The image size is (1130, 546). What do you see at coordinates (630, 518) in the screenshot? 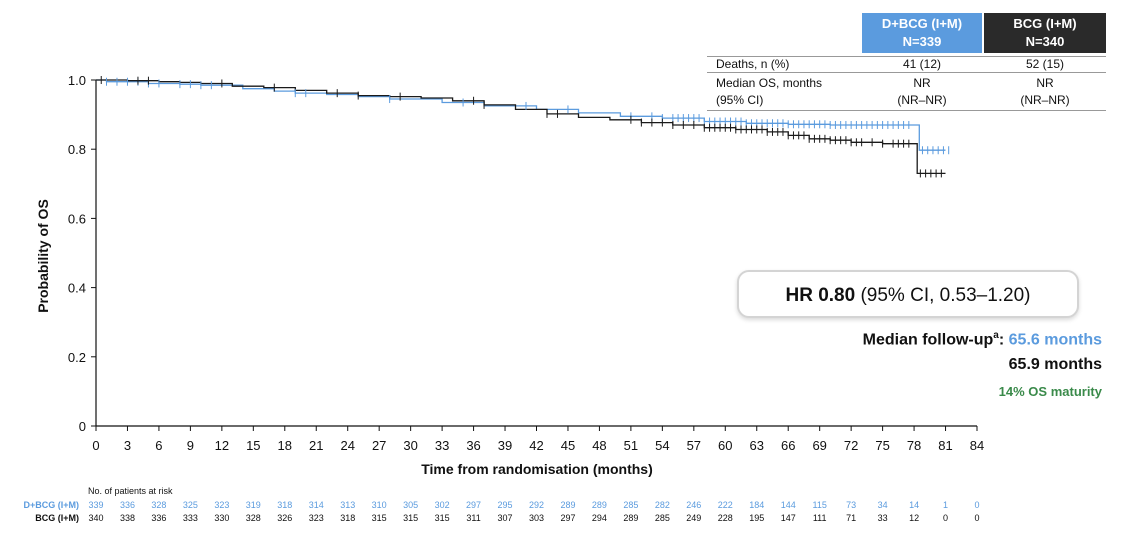
I see `risk-value: 289` at bounding box center [630, 518].